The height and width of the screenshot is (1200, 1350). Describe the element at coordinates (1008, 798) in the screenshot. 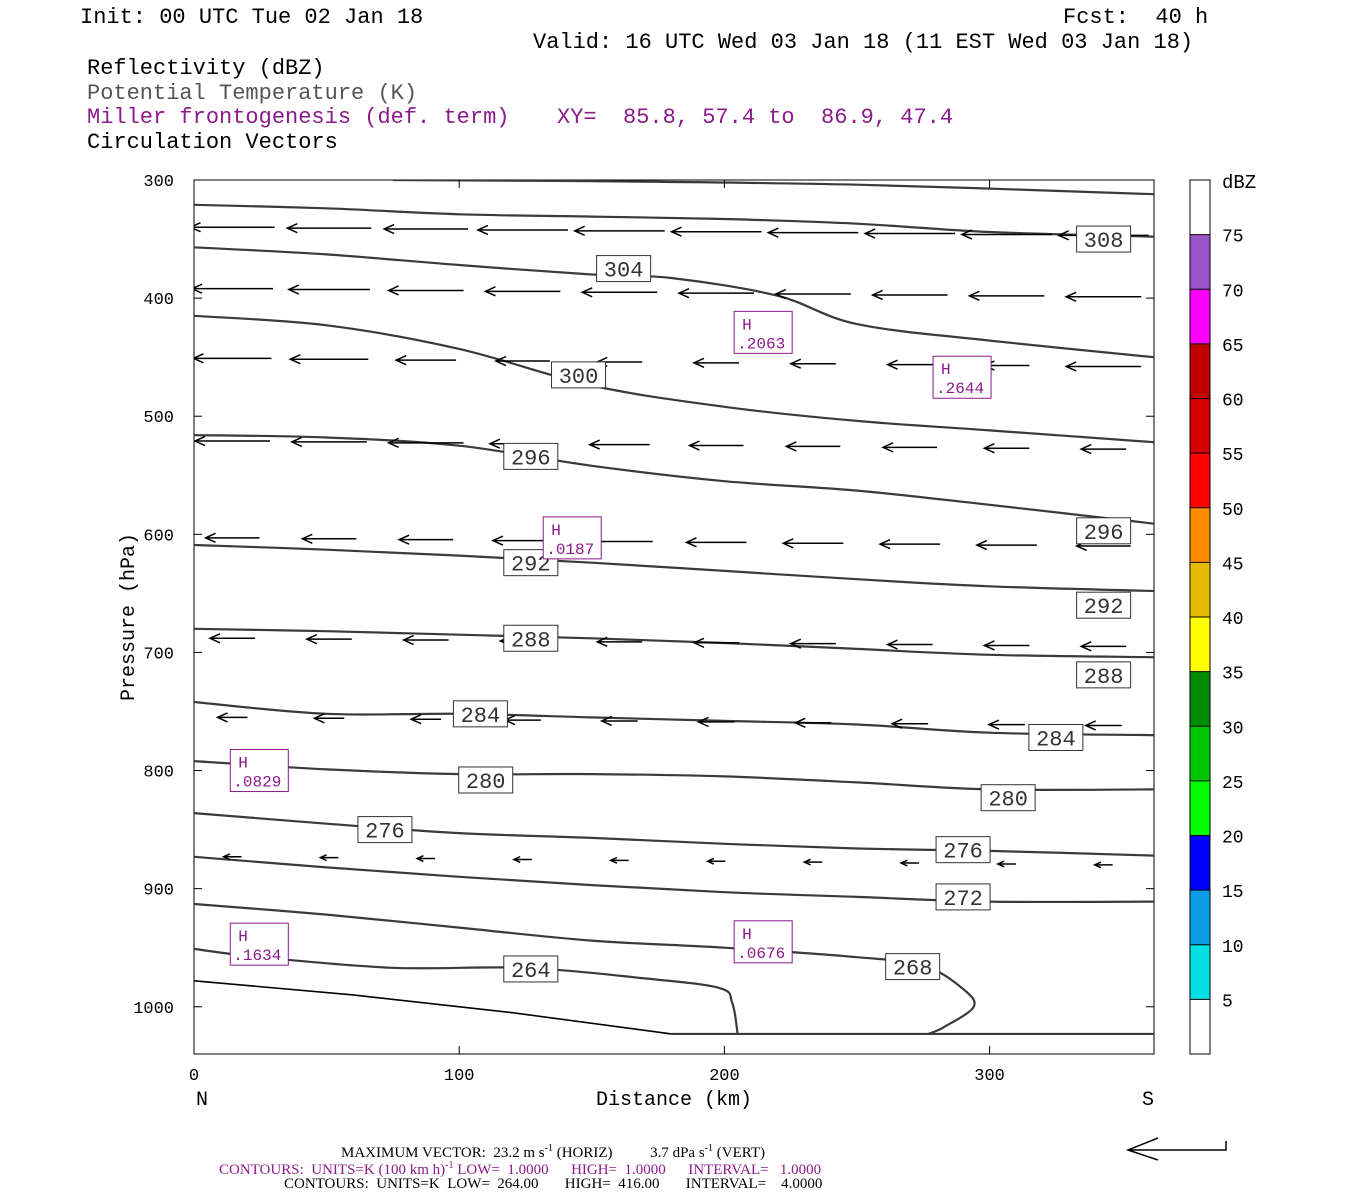

I see `contour-label-280: 280` at that location.